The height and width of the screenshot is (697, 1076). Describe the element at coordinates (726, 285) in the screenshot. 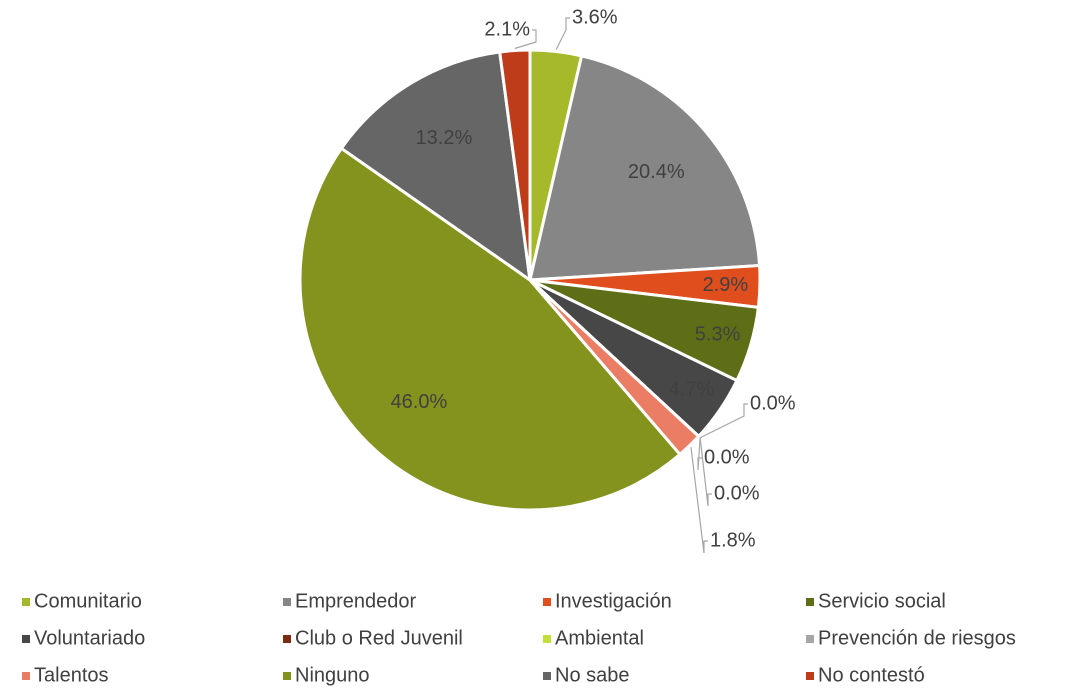

I see `data-label: 2.9%` at that location.